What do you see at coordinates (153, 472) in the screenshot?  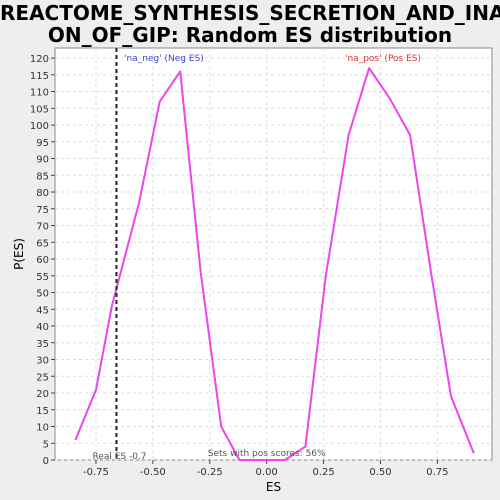 I see `x-tick-label: -0.50` at bounding box center [153, 472].